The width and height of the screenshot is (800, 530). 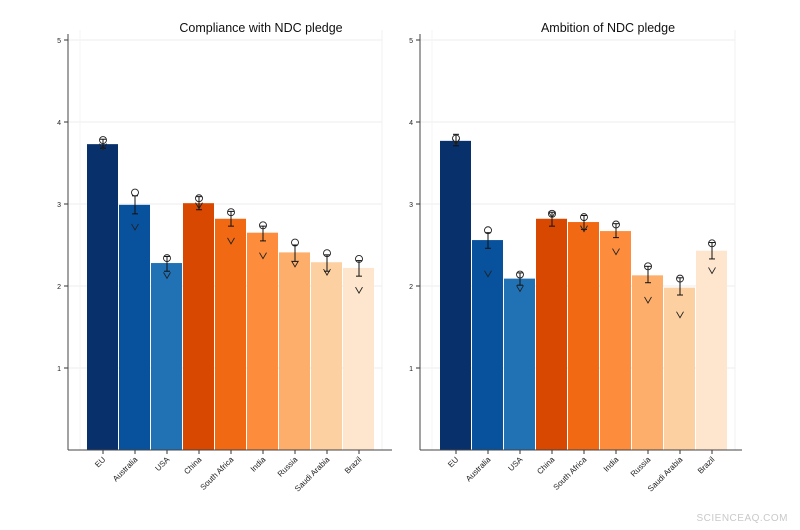 I want to click on watermark: SCIENCEAQ.COM, so click(x=742, y=518).